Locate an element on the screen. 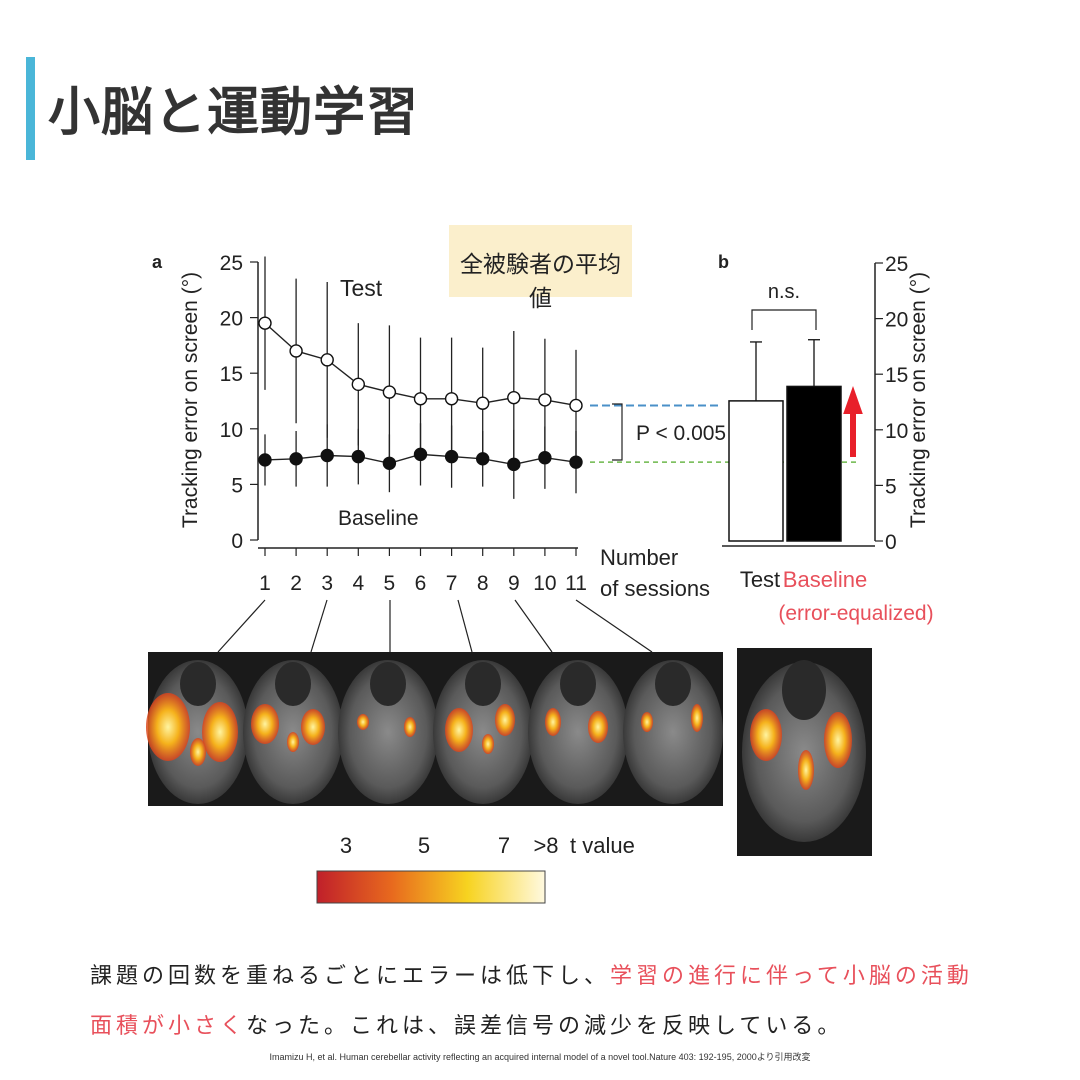 The height and width of the screenshot is (1080, 1080). ns-bracket is located at coordinates (784, 319).